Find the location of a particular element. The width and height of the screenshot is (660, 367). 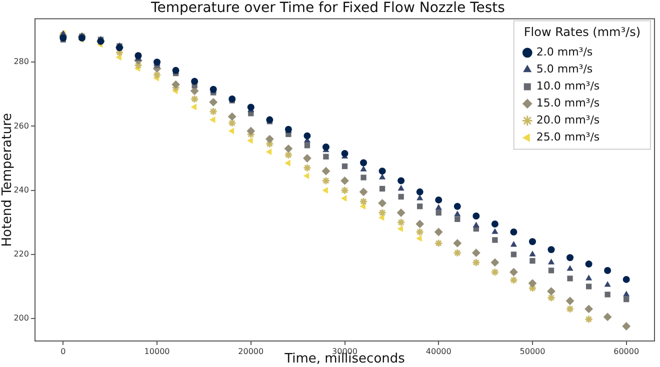

legend-title: Flow Rates (mm³/s) is located at coordinates (582, 31).